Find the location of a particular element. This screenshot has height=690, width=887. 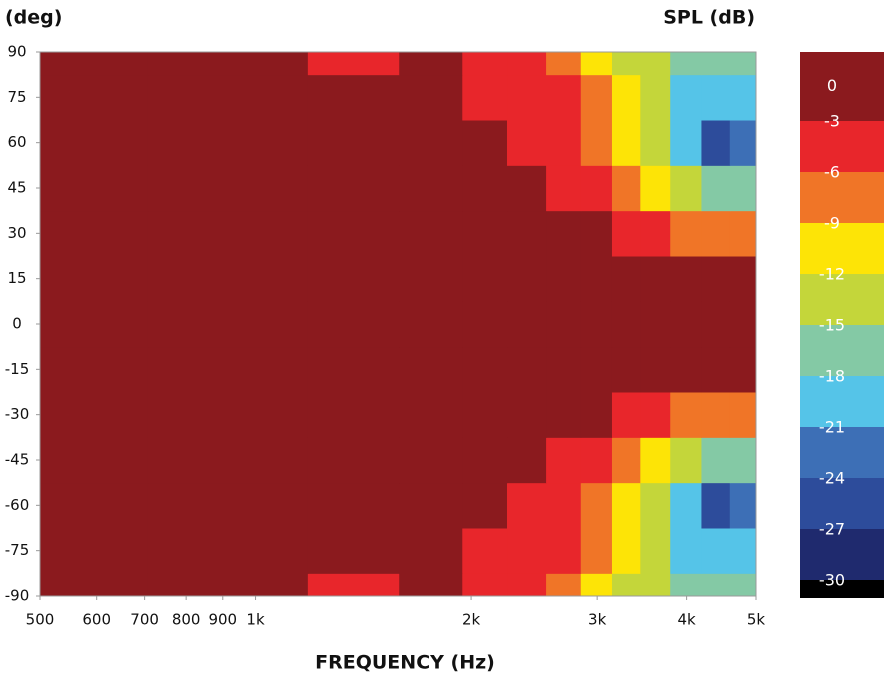

y-tick-label: -75 is located at coordinates (17, 550).